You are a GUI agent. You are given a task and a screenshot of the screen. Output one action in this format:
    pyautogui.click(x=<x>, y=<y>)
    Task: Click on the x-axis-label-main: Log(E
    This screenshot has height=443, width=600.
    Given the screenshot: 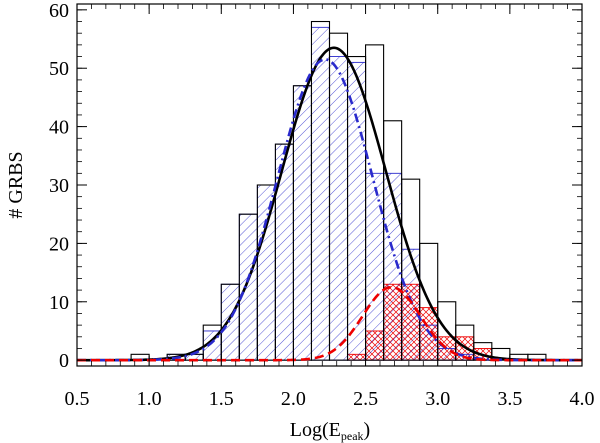 What is the action you would take?
    pyautogui.click(x=315, y=430)
    